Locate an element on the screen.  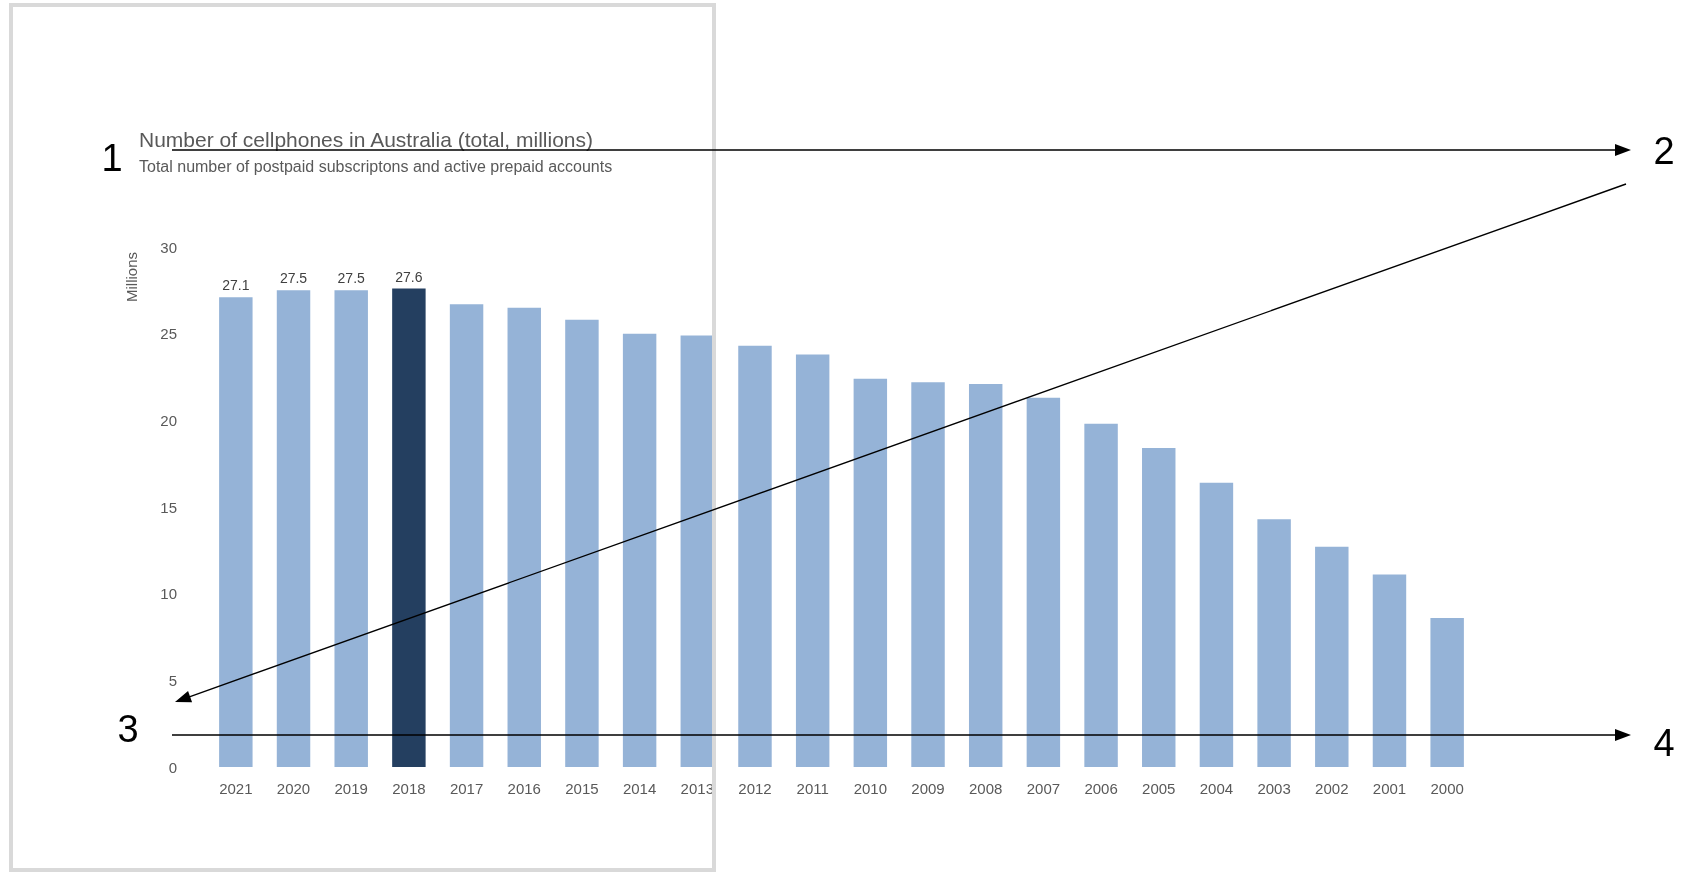
chart-title: Number of cellphones in Australia (total, millions) is located at coordinates (366, 139).